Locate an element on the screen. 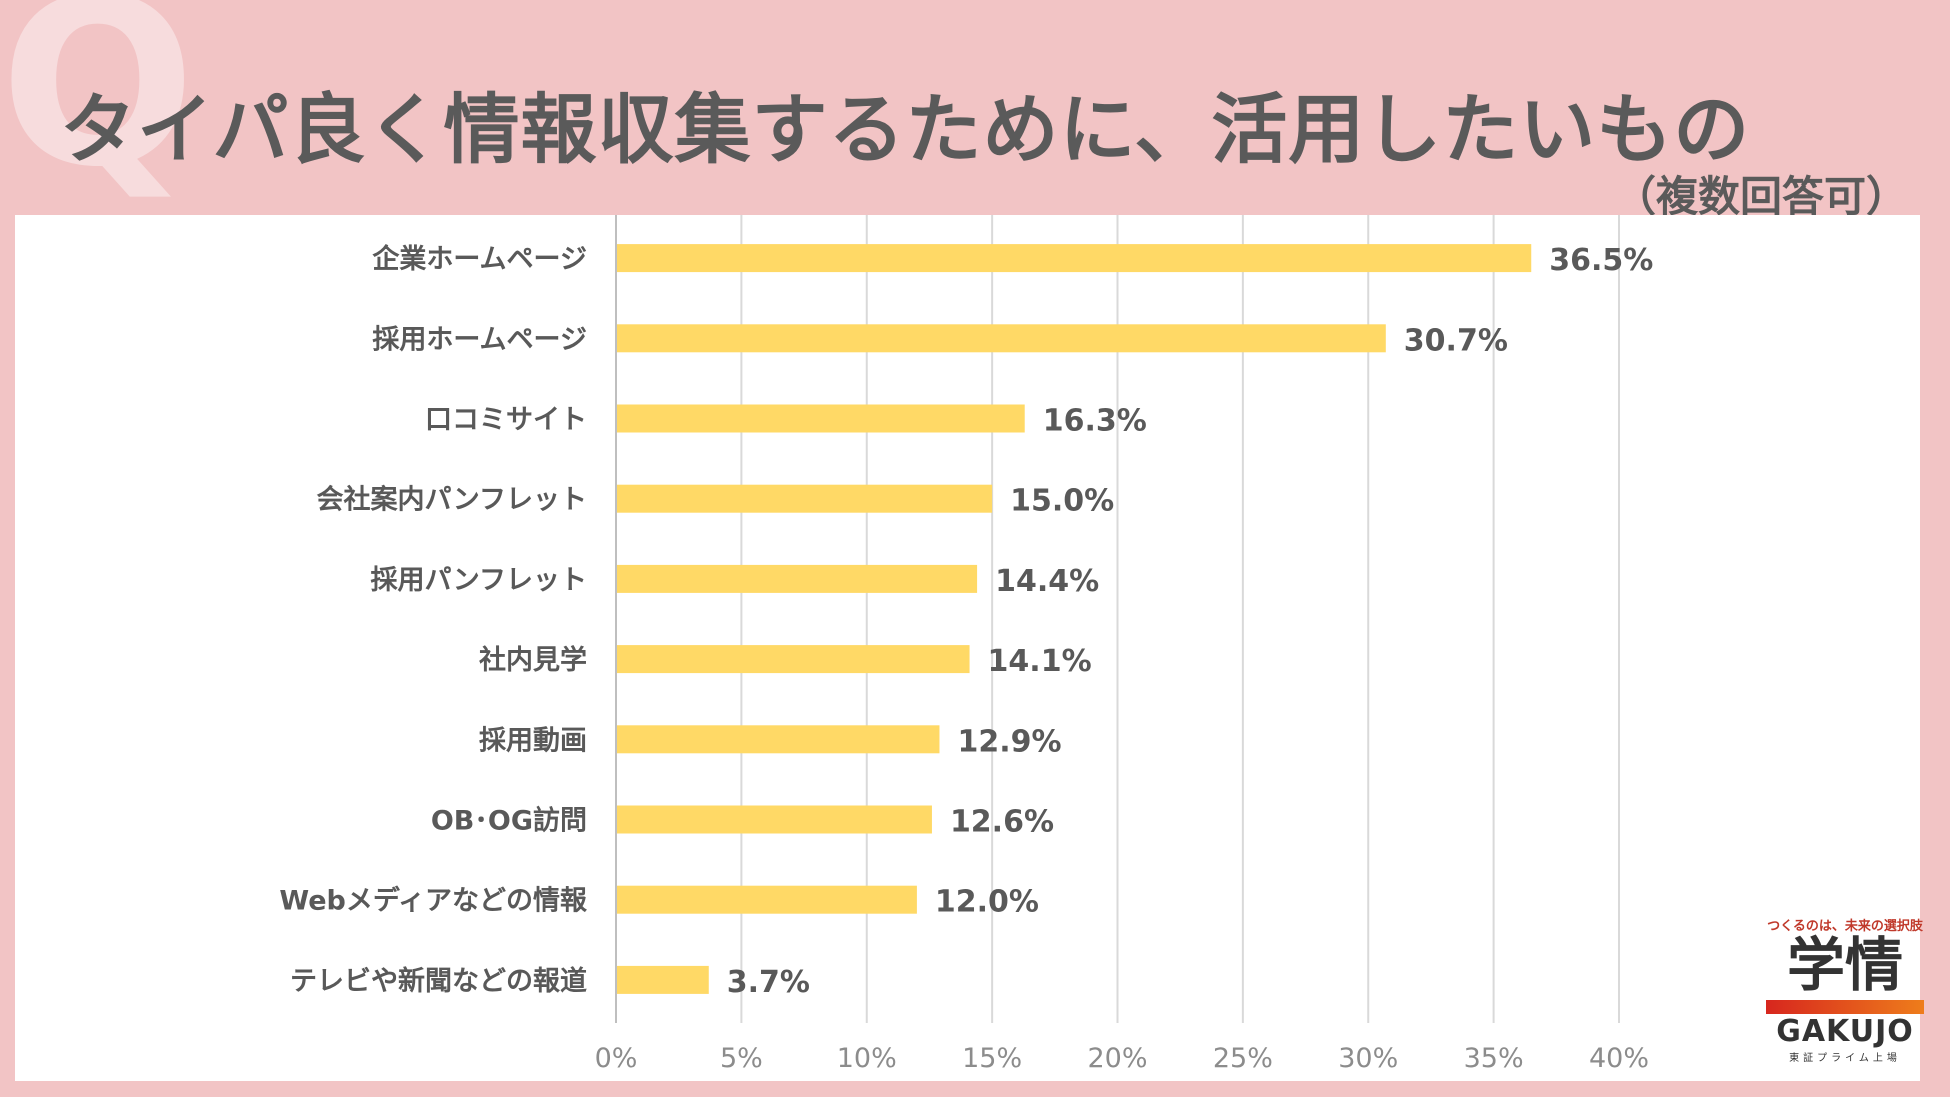  category-label: OB･OG訪問 is located at coordinates (509, 821).